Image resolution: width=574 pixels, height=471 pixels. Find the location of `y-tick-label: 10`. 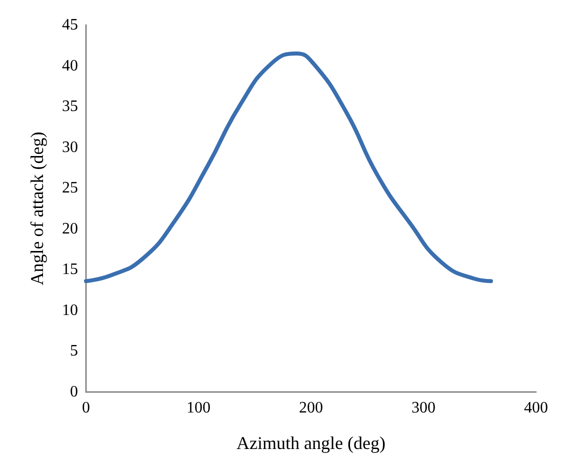

y-tick-label: 10 is located at coordinates (70, 310).